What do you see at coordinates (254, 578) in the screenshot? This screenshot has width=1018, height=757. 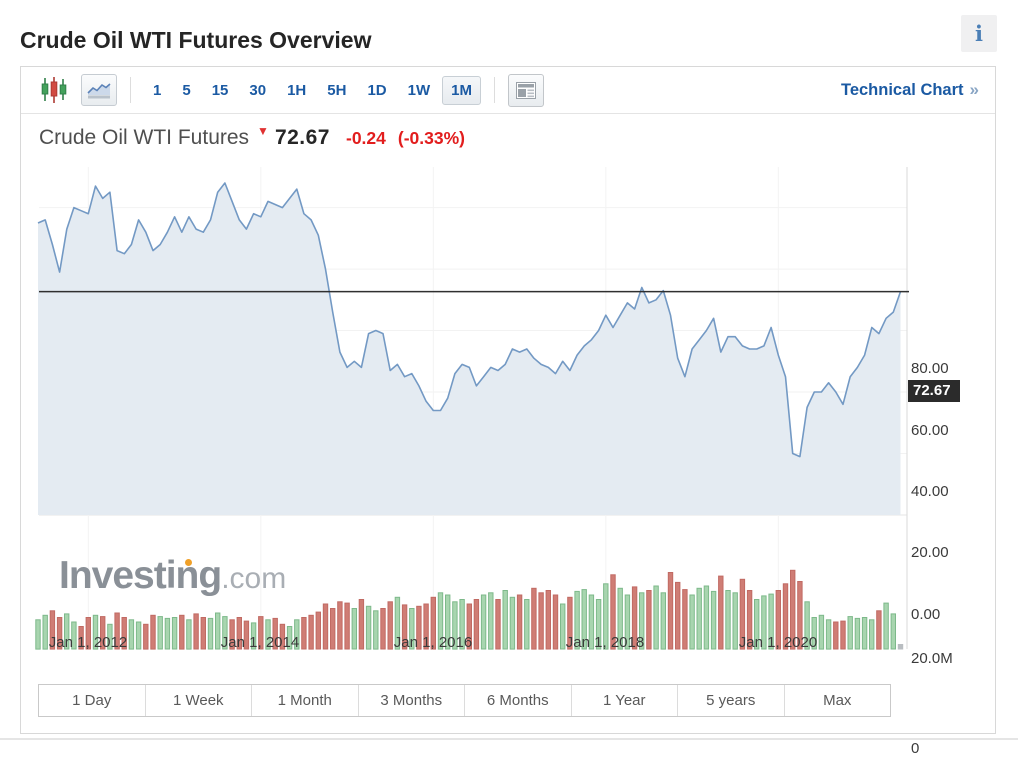 I see `watermark-suffix: .com` at bounding box center [254, 578].